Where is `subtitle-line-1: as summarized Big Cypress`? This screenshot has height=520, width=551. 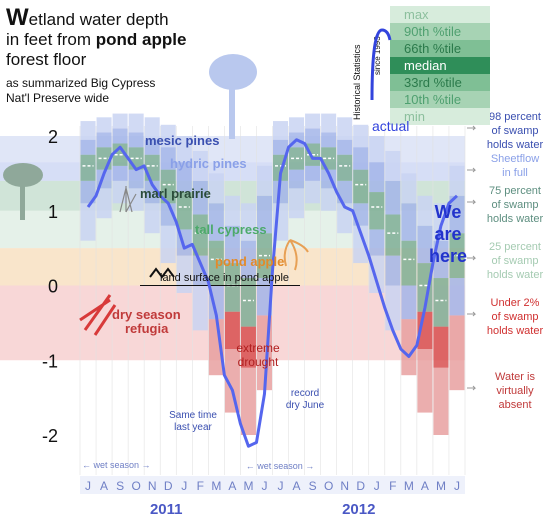
subtitle-line-1: as summarized Big Cypress is located at coordinates (81, 83).